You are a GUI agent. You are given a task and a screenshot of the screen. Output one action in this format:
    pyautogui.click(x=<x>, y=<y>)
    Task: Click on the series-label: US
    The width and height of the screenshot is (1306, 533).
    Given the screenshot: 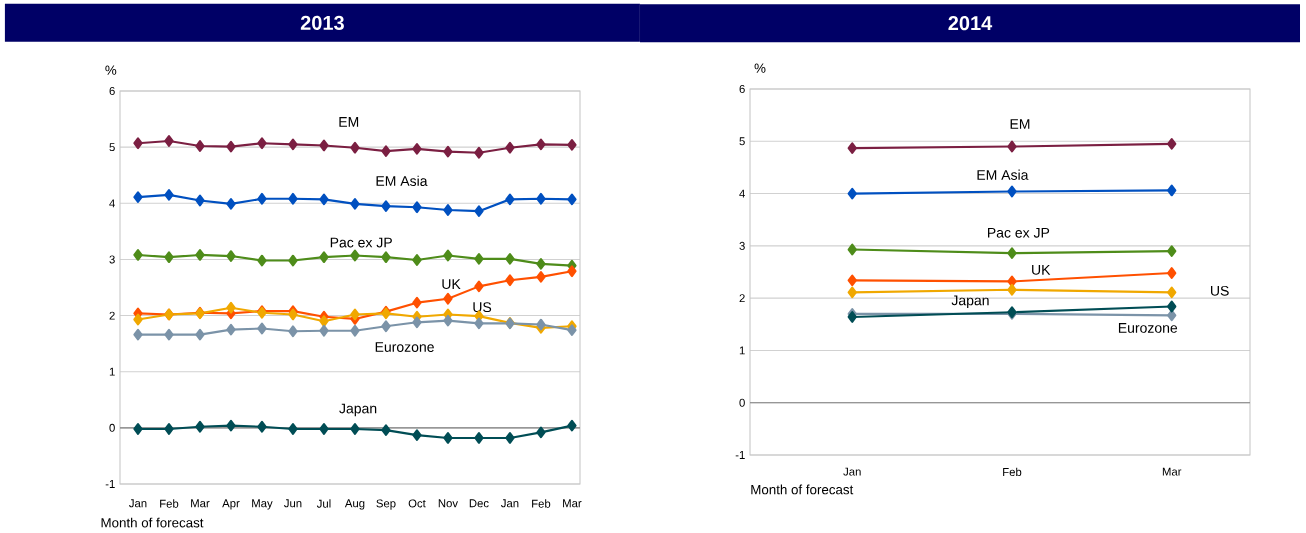 What is the action you would take?
    pyautogui.click(x=482, y=307)
    